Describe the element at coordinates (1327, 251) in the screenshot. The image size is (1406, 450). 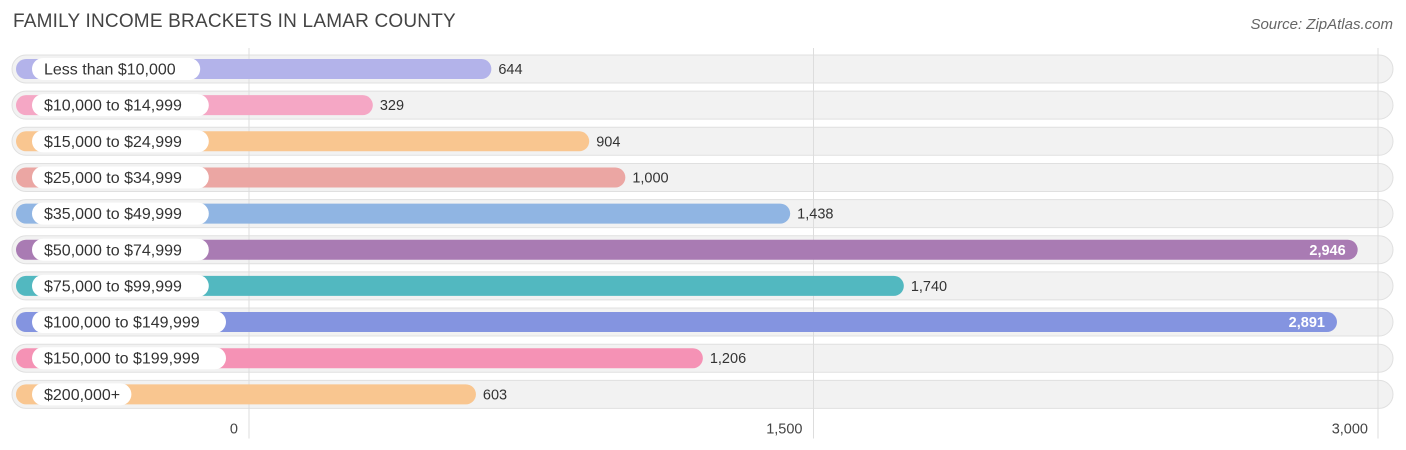
I see `value-label: 2,946` at that location.